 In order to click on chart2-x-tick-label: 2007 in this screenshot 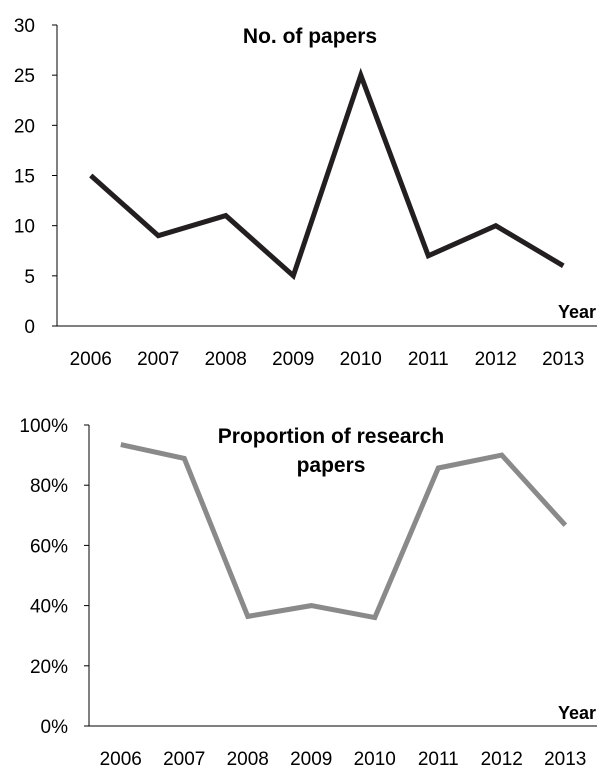, I will do `click(184, 759)`.